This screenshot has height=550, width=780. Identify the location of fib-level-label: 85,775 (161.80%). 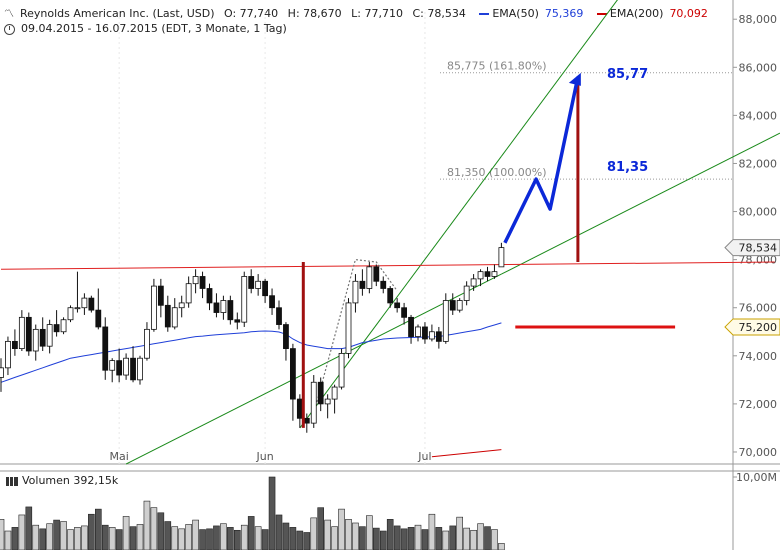
(497, 66).